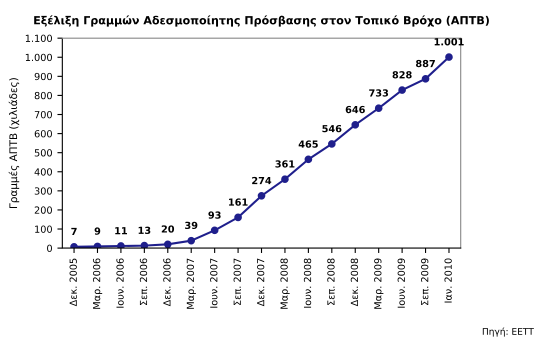 The width and height of the screenshot is (542, 347). Describe the element at coordinates (448, 280) in the screenshot. I see `x-tick-label: Ιαν. 2010` at that location.